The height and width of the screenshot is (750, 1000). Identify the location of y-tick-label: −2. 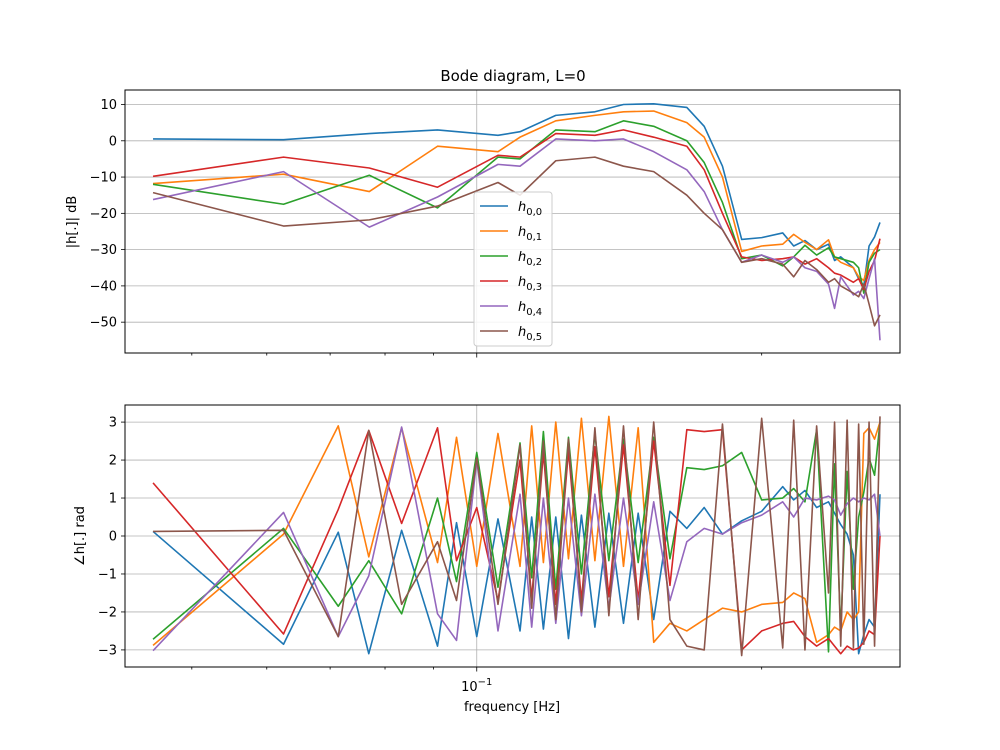
(107, 612).